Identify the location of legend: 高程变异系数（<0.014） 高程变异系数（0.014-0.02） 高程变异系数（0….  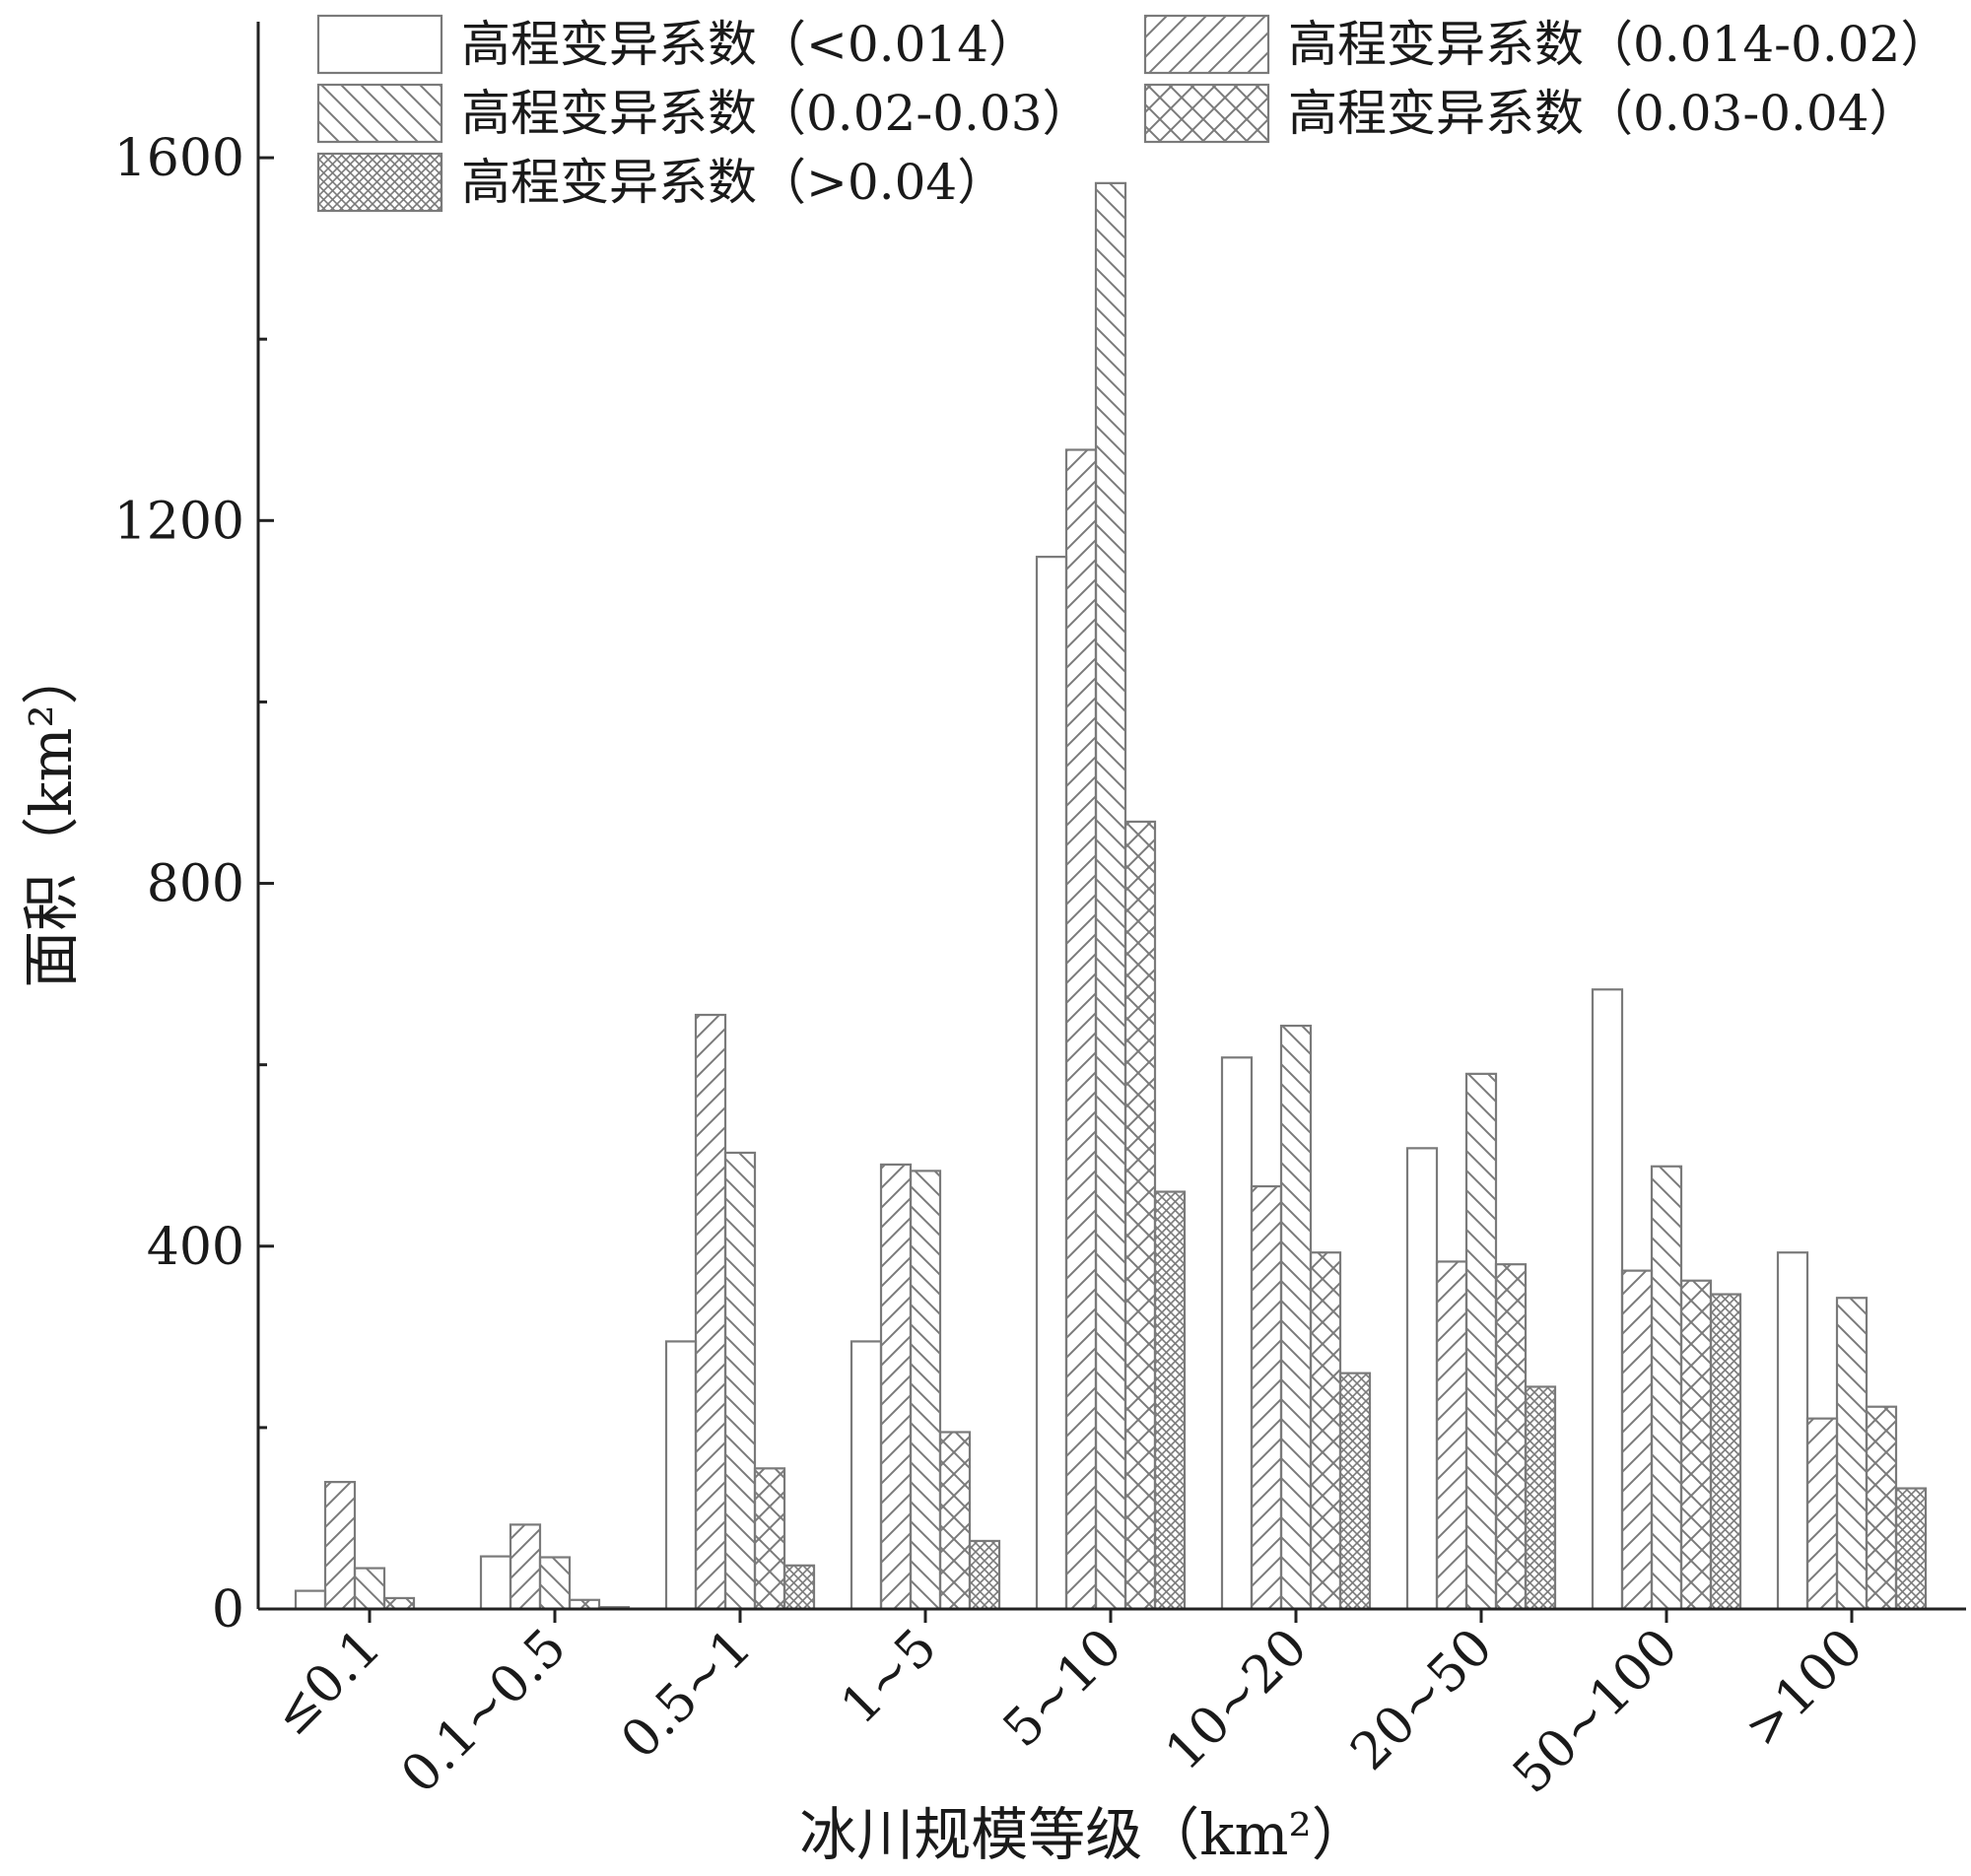
(1132, 114).